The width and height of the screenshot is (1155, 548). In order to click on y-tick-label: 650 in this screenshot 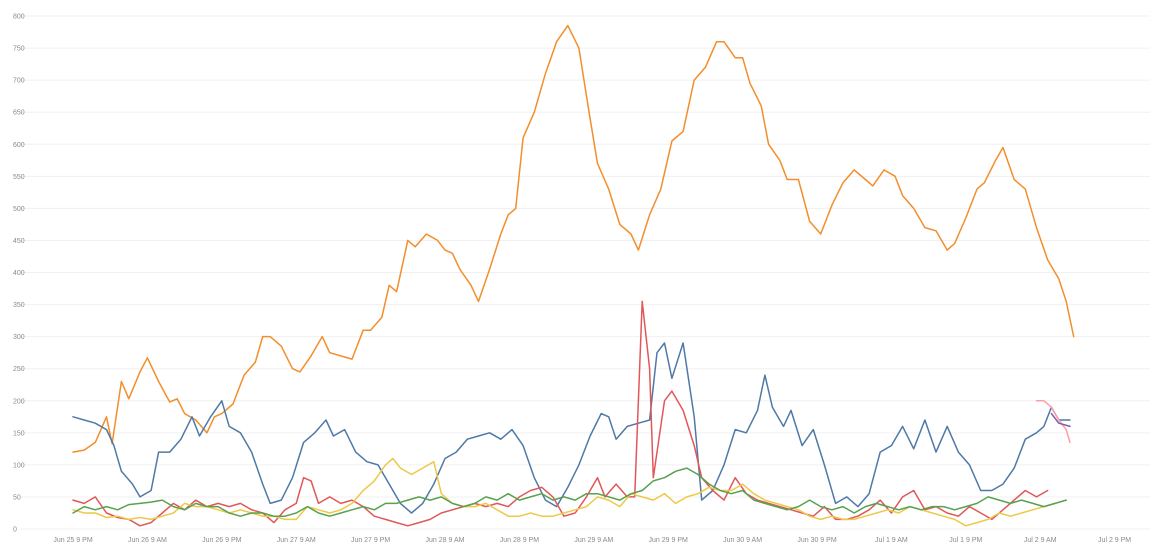, I will do `click(19, 113)`.